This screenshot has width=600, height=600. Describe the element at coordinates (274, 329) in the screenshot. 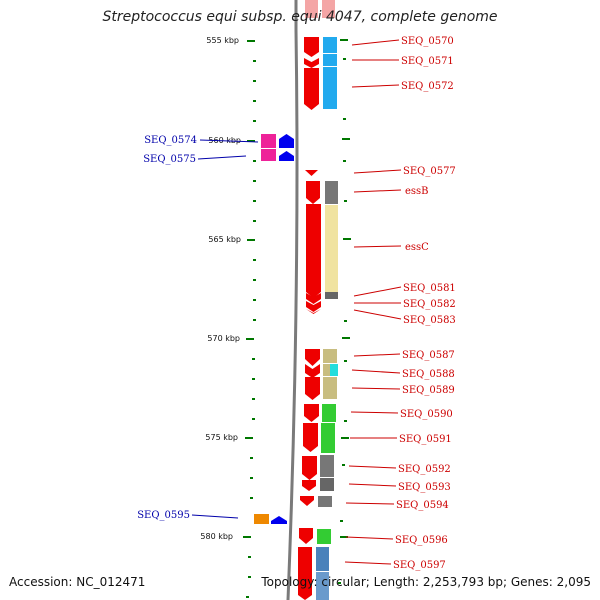

I see `reverse-strand-genes` at that location.